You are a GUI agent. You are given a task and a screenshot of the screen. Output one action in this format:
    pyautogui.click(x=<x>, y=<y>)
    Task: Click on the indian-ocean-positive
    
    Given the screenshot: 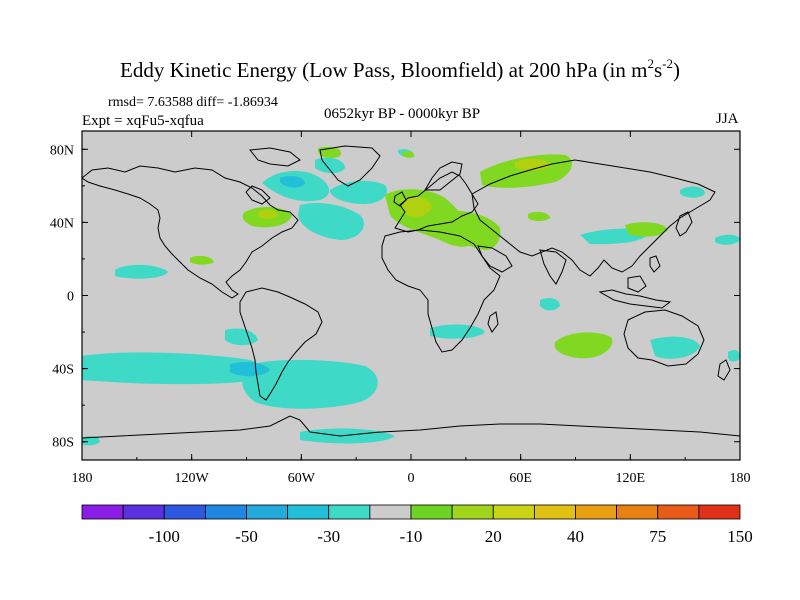 What is the action you would take?
    pyautogui.click(x=583, y=345)
    